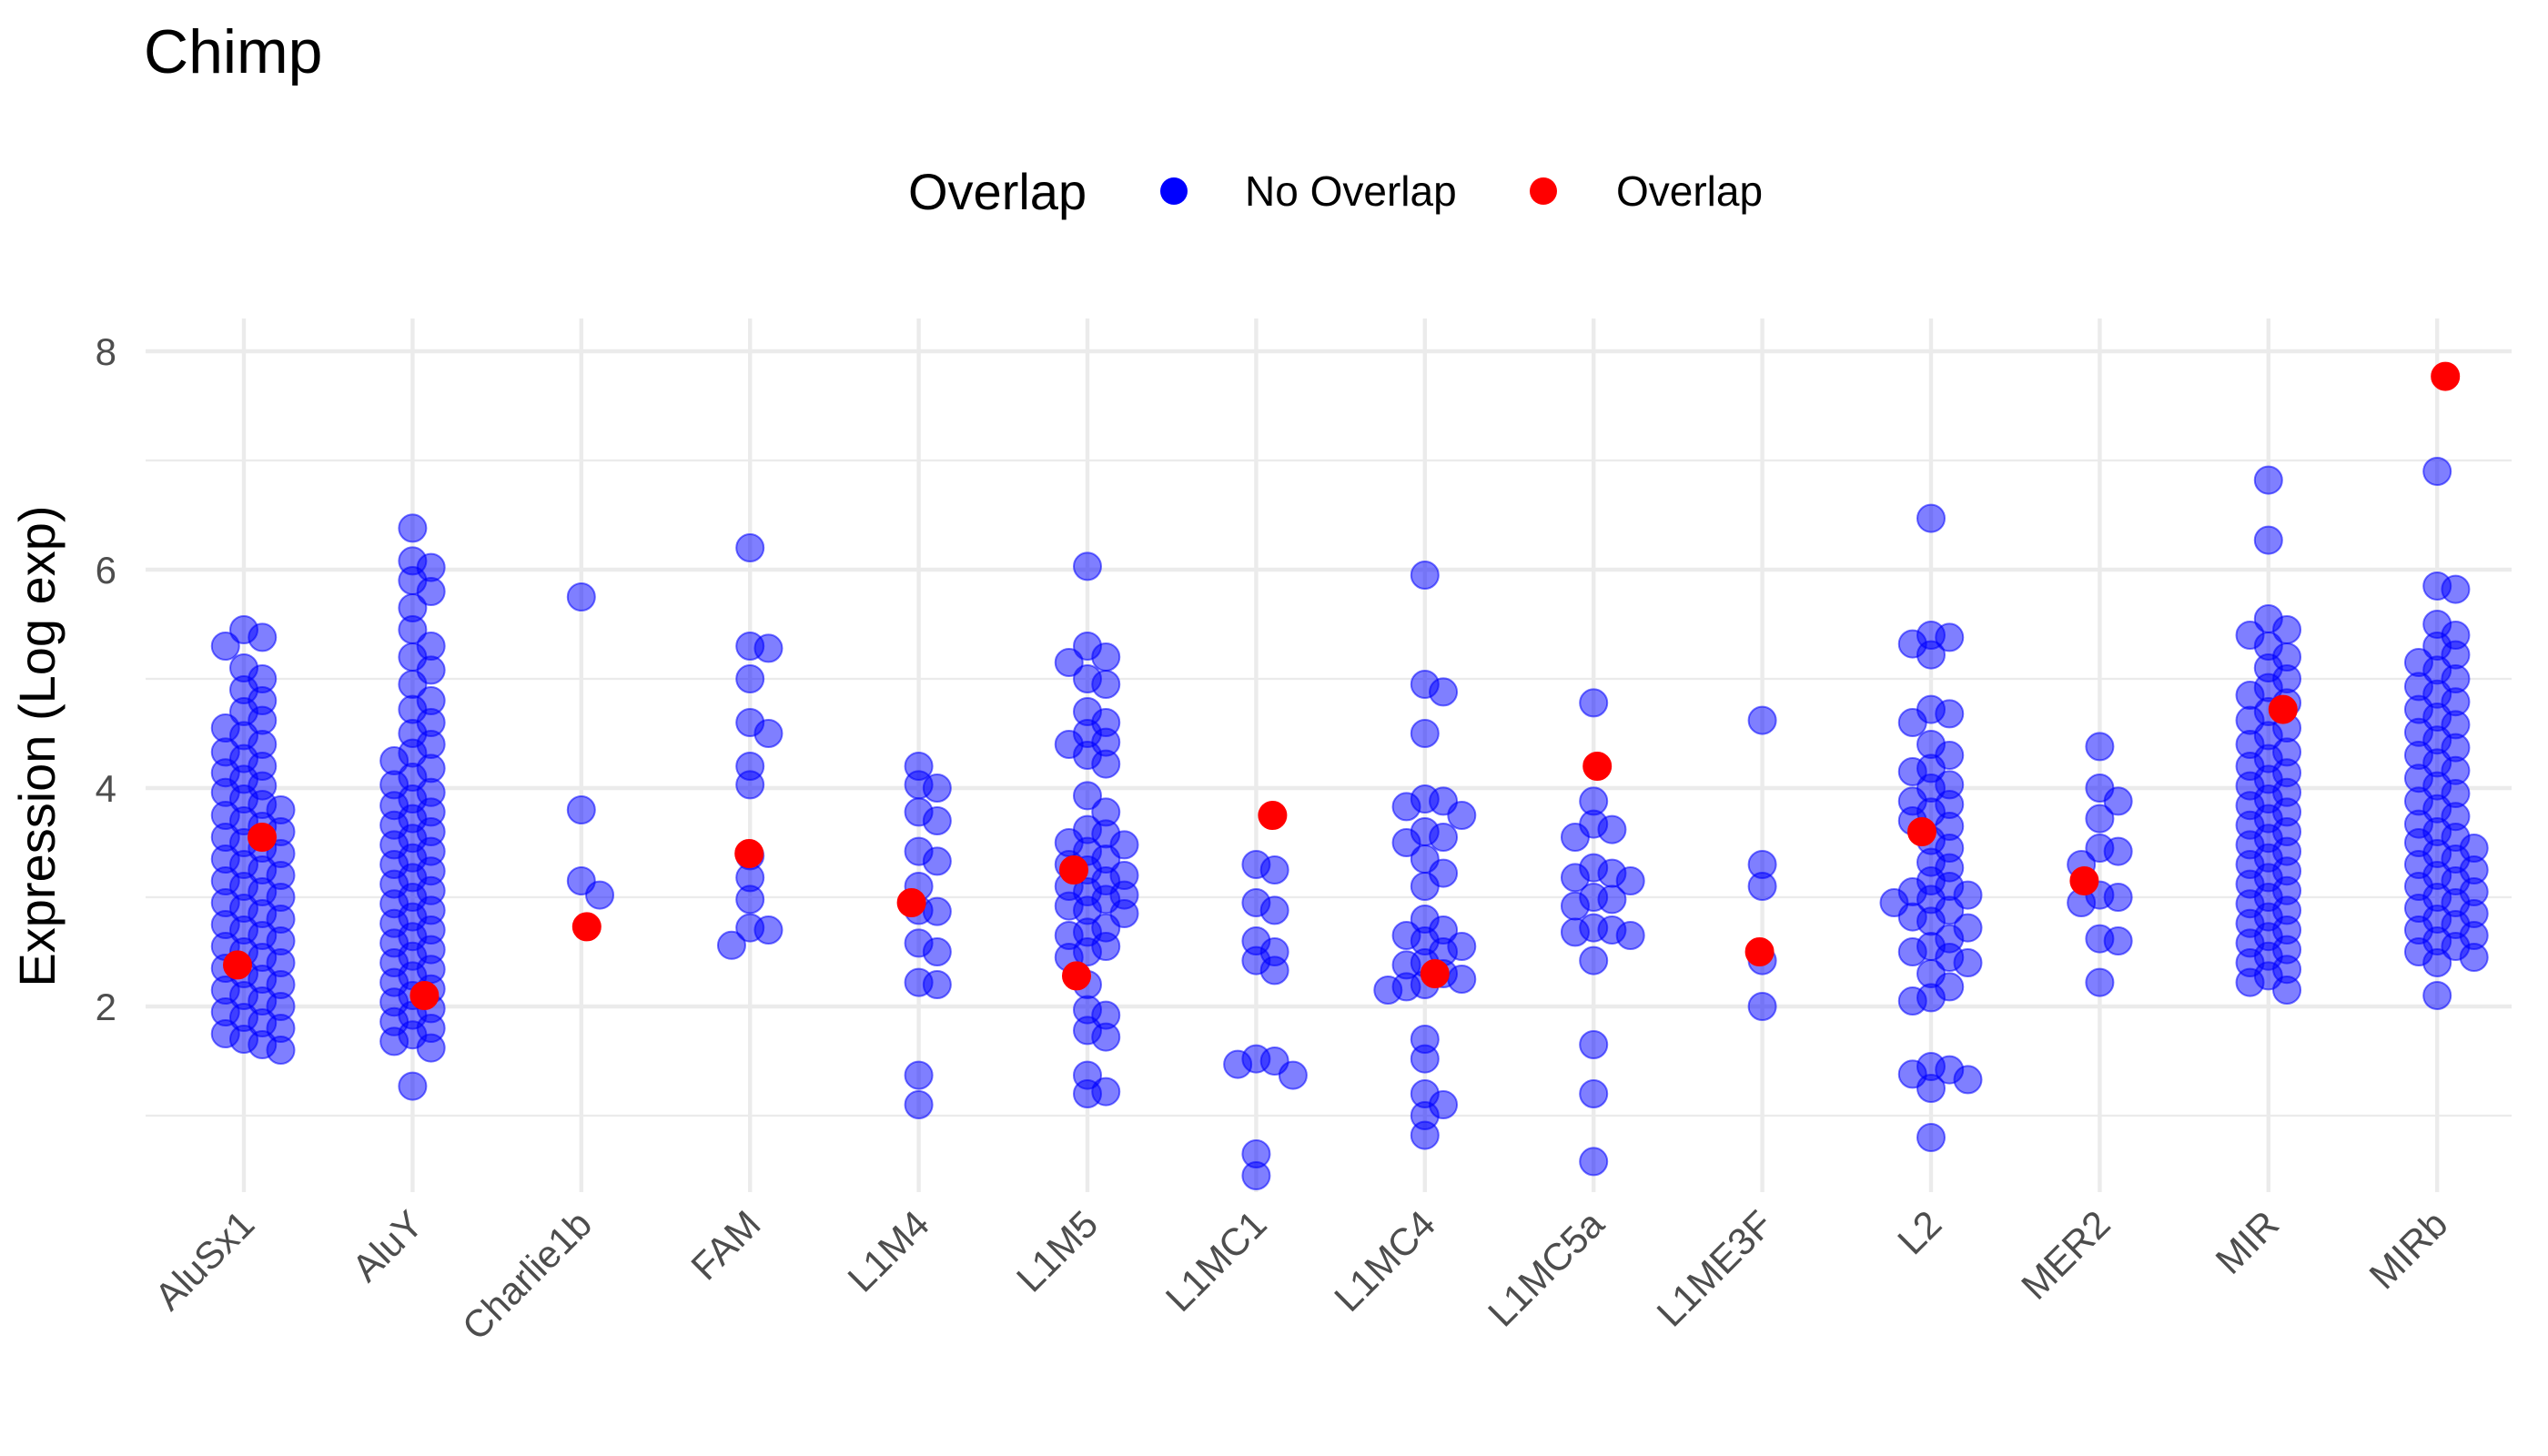  Describe the element at coordinates (1919, 1232) in the screenshot. I see `x-tick-label: L2` at that location.